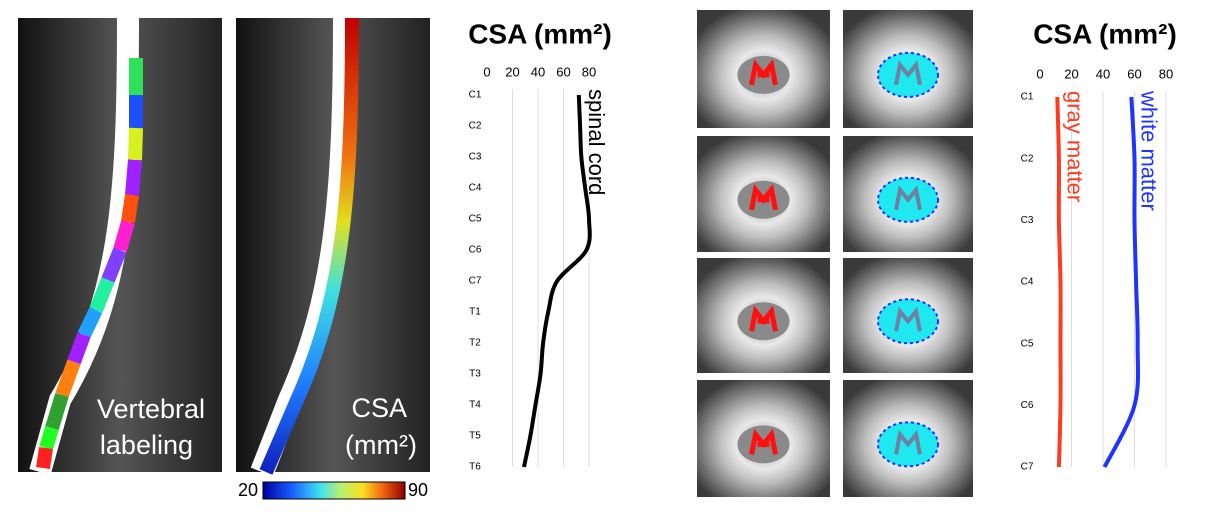 The height and width of the screenshot is (512, 1209). I want to click on image-label: (mm²), so click(381, 445).